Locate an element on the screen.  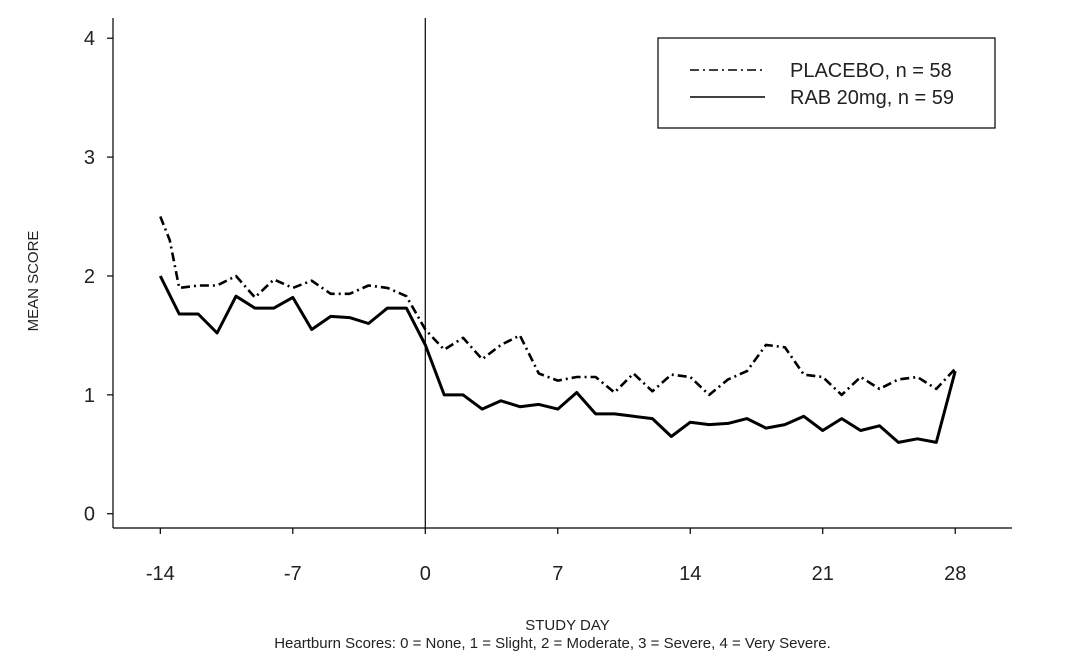
y-tick-label: 2 is located at coordinates (89, 277).